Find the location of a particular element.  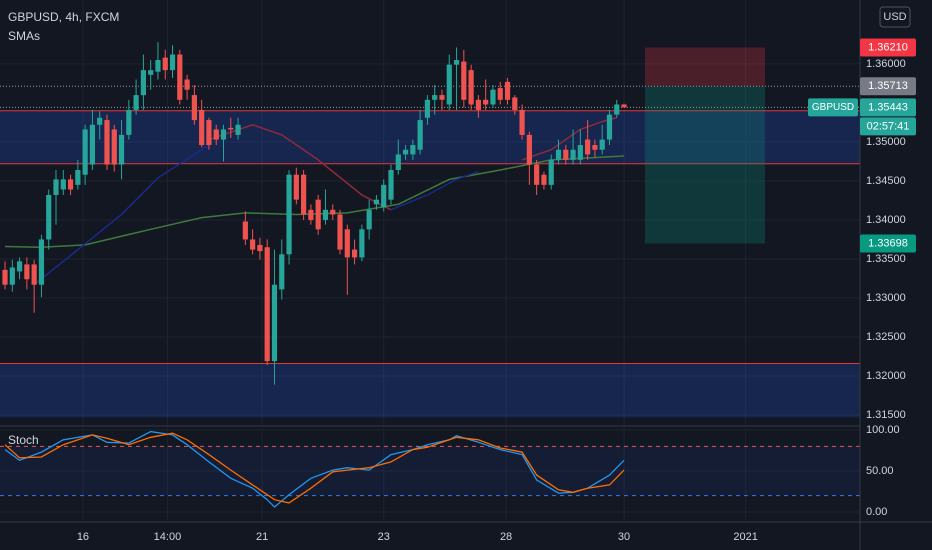

y-tick-label: 1.33500 is located at coordinates (886, 259).